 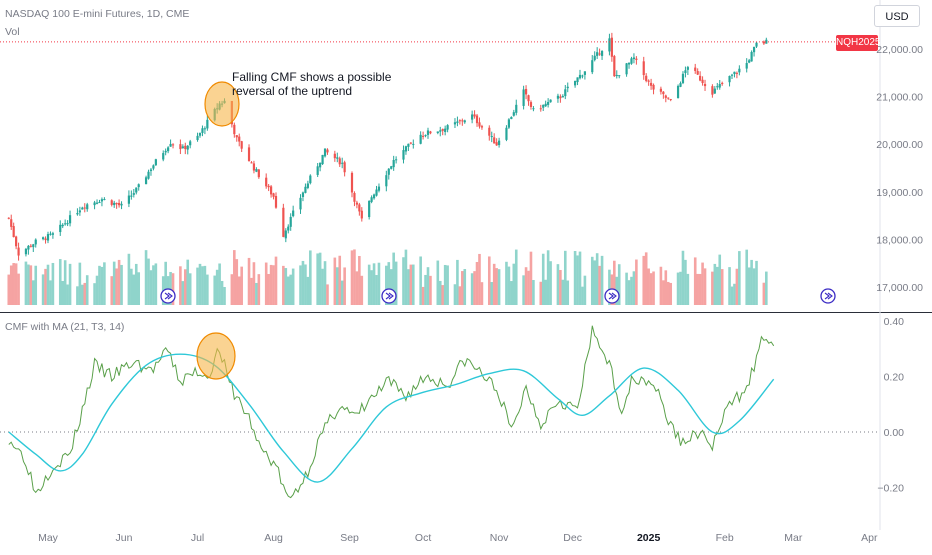 What do you see at coordinates (387, 277) in the screenshot?
I see `volume-bars` at bounding box center [387, 277].